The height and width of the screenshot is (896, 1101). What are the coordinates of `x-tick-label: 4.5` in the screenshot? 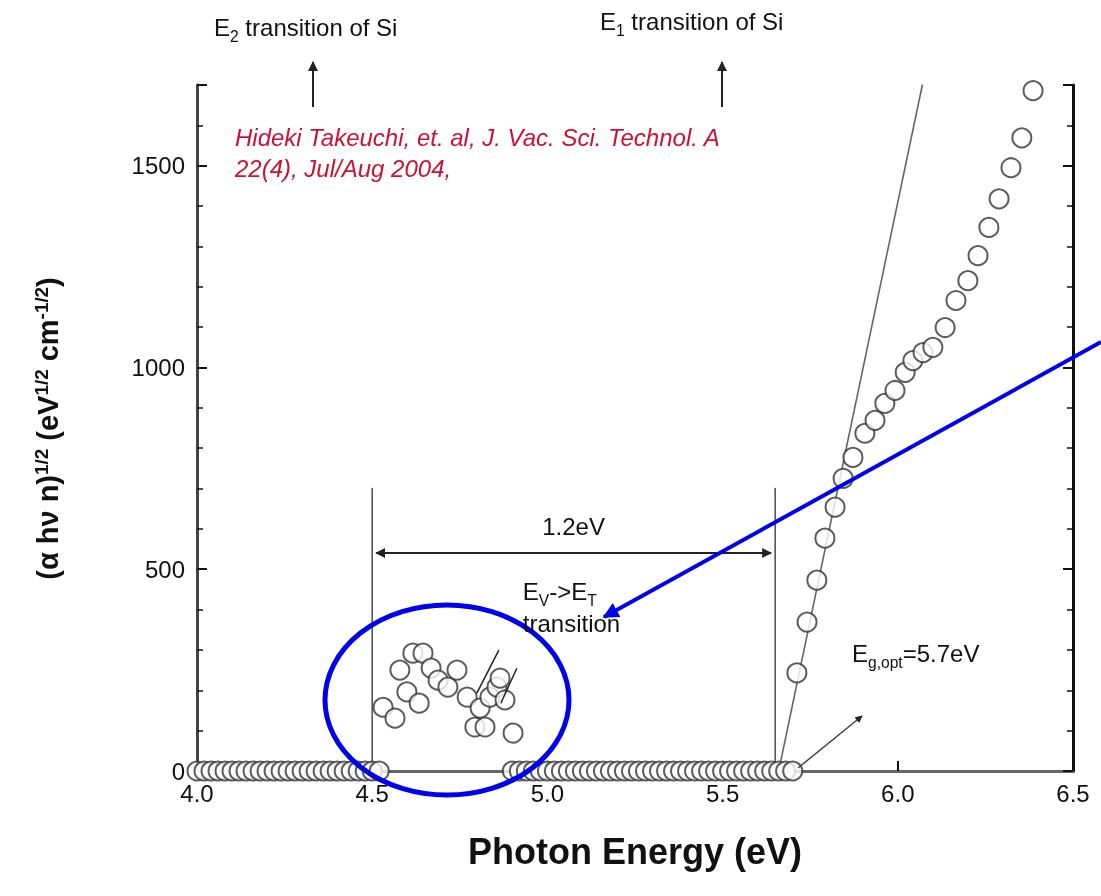 It's located at (372, 793).